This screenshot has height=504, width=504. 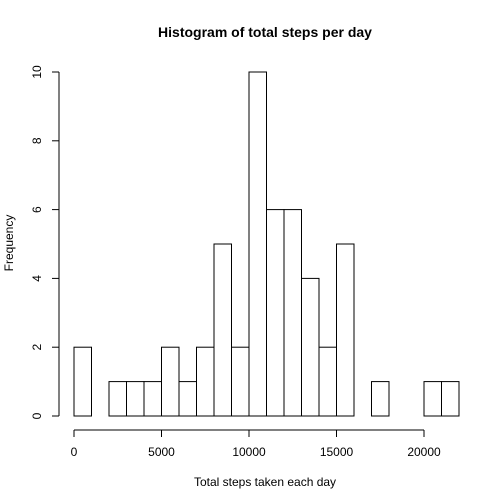 What do you see at coordinates (45, 242) in the screenshot?
I see `y-axis: 0 2 4 6 8 10` at bounding box center [45, 242].